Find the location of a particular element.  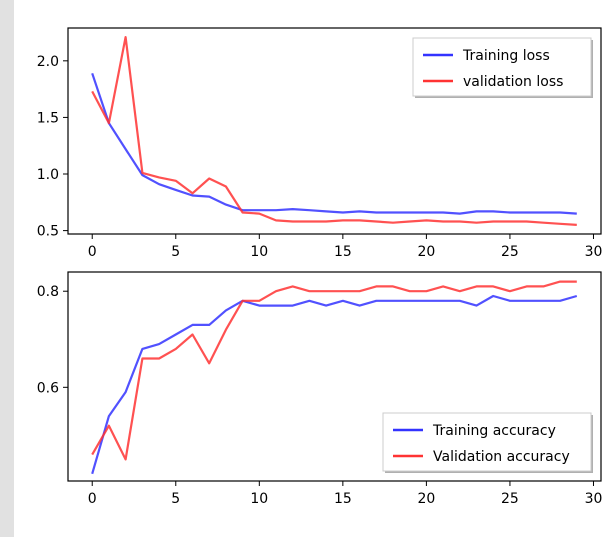

y-tick-label: 1.5 is located at coordinates (48, 118).